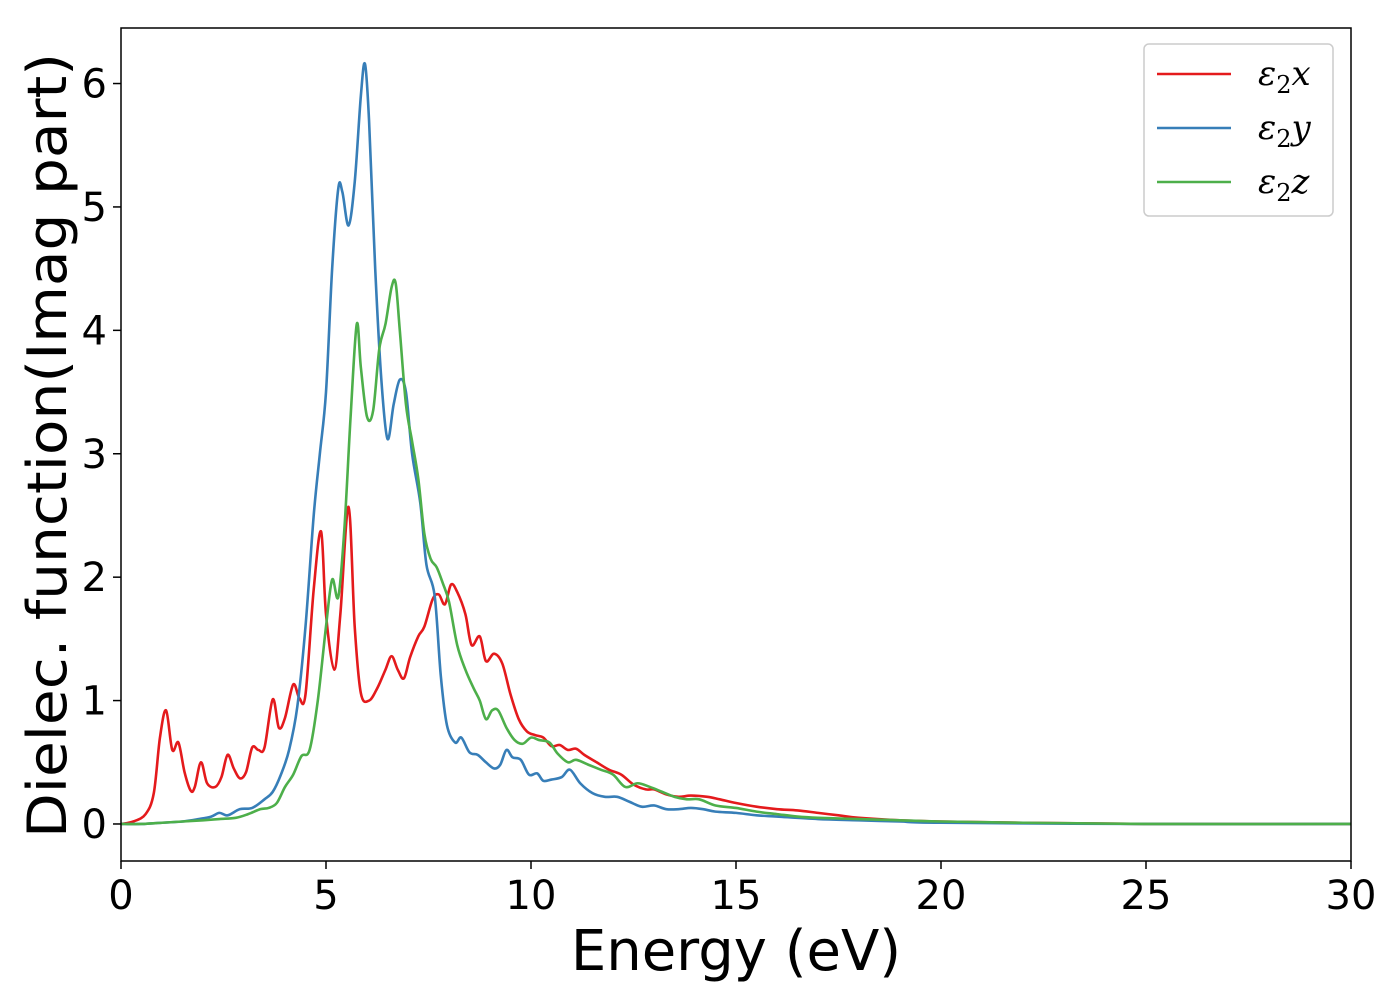 This screenshot has width=1400, height=1000. What do you see at coordinates (1285, 130) in the screenshot?
I see `legend-label-y: ε2y` at bounding box center [1285, 130].